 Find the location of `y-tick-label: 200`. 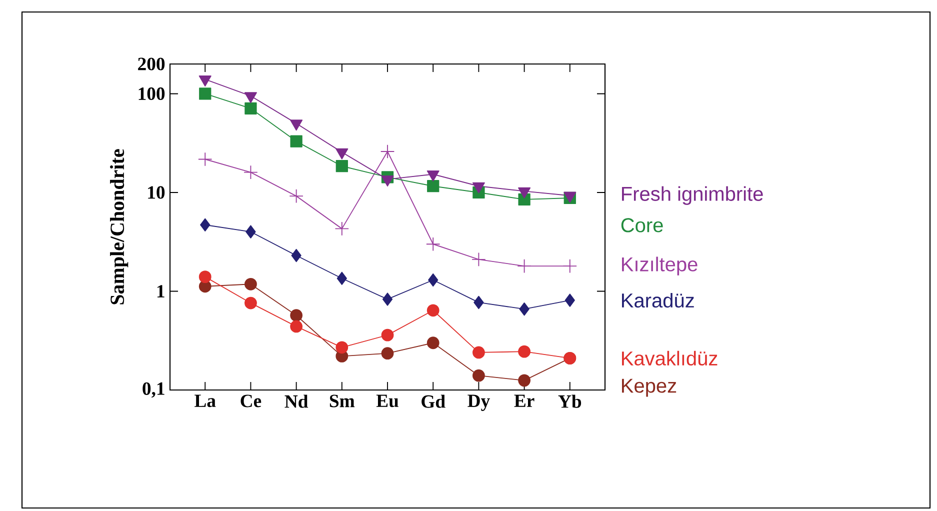

y-tick-label: 200 is located at coordinates (151, 64).